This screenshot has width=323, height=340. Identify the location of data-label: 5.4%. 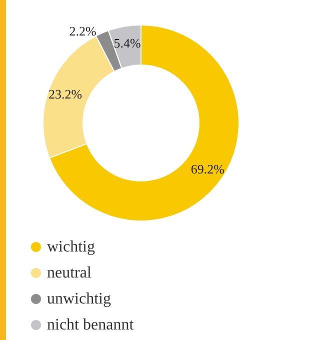
(128, 43).